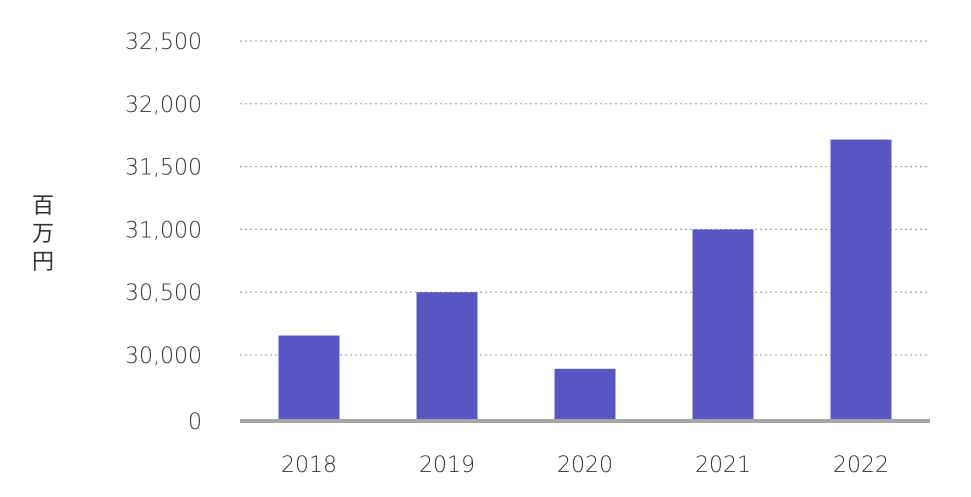  I want to click on y-tick-label: 0, so click(195, 422).